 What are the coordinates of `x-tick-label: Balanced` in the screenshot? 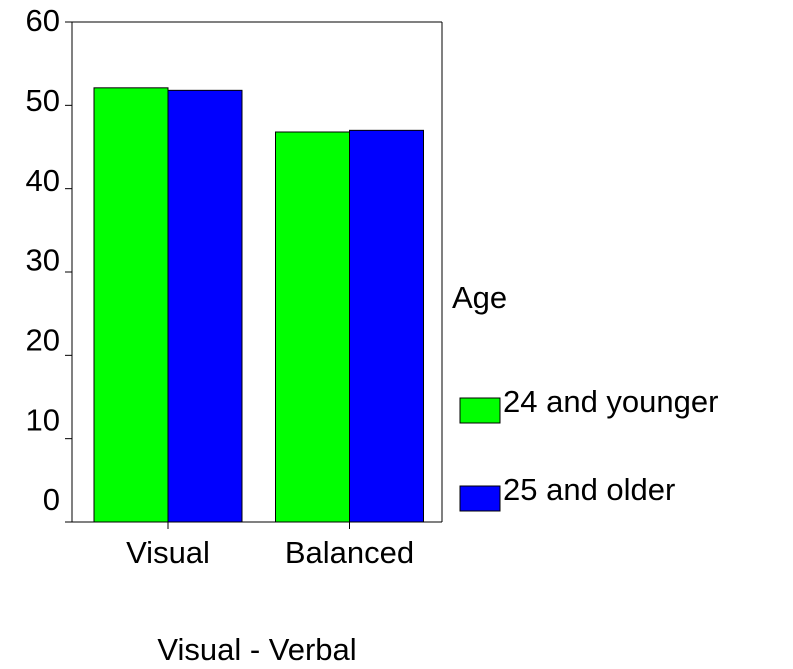 It's located at (349, 552).